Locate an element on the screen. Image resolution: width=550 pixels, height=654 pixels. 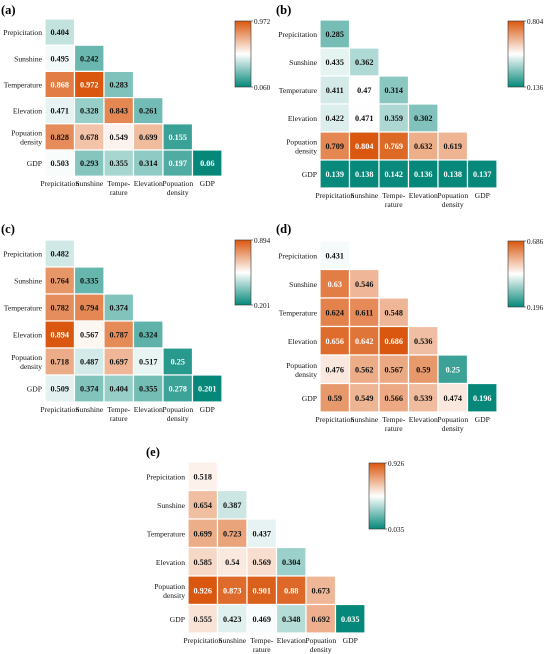
cell-value-label: 0.868 is located at coordinates (60, 85).